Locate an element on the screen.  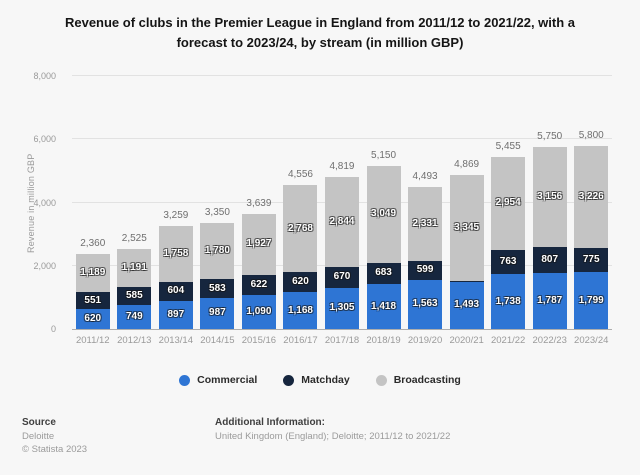
bar-2012-13: 749 585 1,191 2,525 2012/13 is located at coordinates (135, 211).